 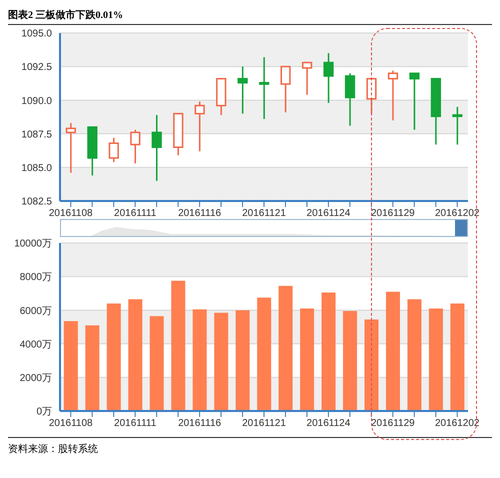 I want to click on y-tick-label: 2000万, so click(x=36, y=378).